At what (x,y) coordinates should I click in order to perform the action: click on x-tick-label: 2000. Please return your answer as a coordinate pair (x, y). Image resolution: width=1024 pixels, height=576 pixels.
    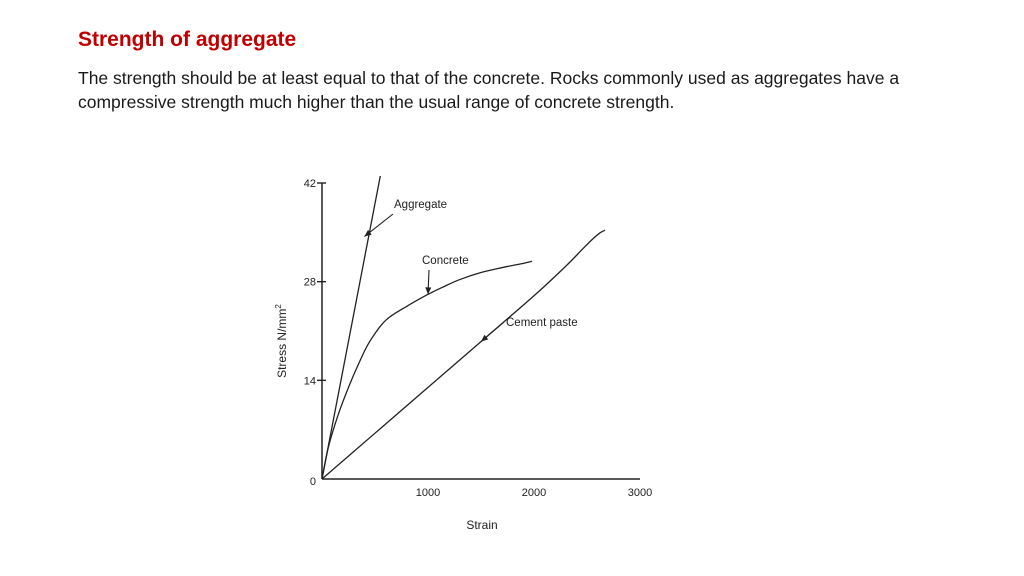
    Looking at the image, I should click on (534, 493).